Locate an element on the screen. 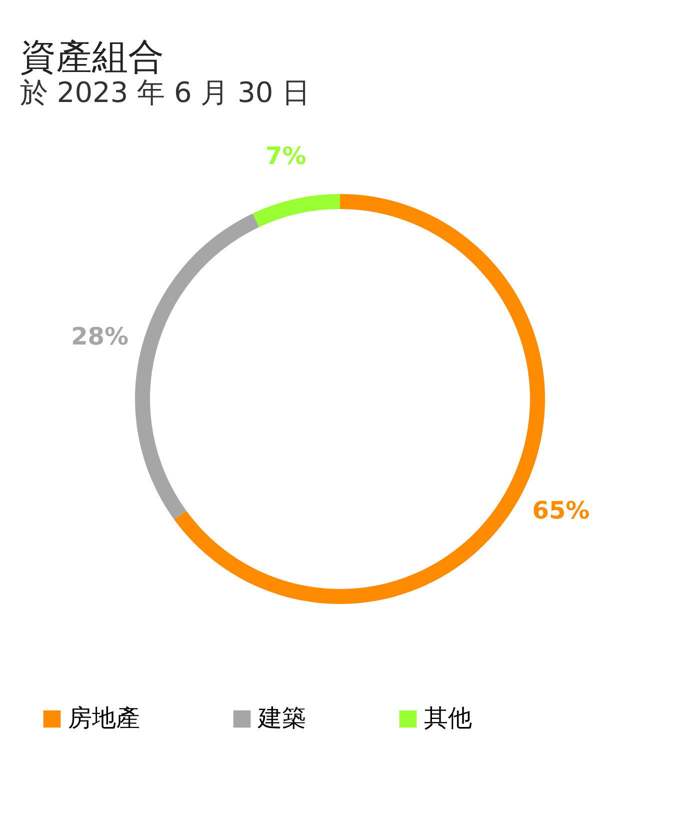 Image resolution: width=697 pixels, height=827 pixels. legend-label: 建築 is located at coordinates (281, 718).